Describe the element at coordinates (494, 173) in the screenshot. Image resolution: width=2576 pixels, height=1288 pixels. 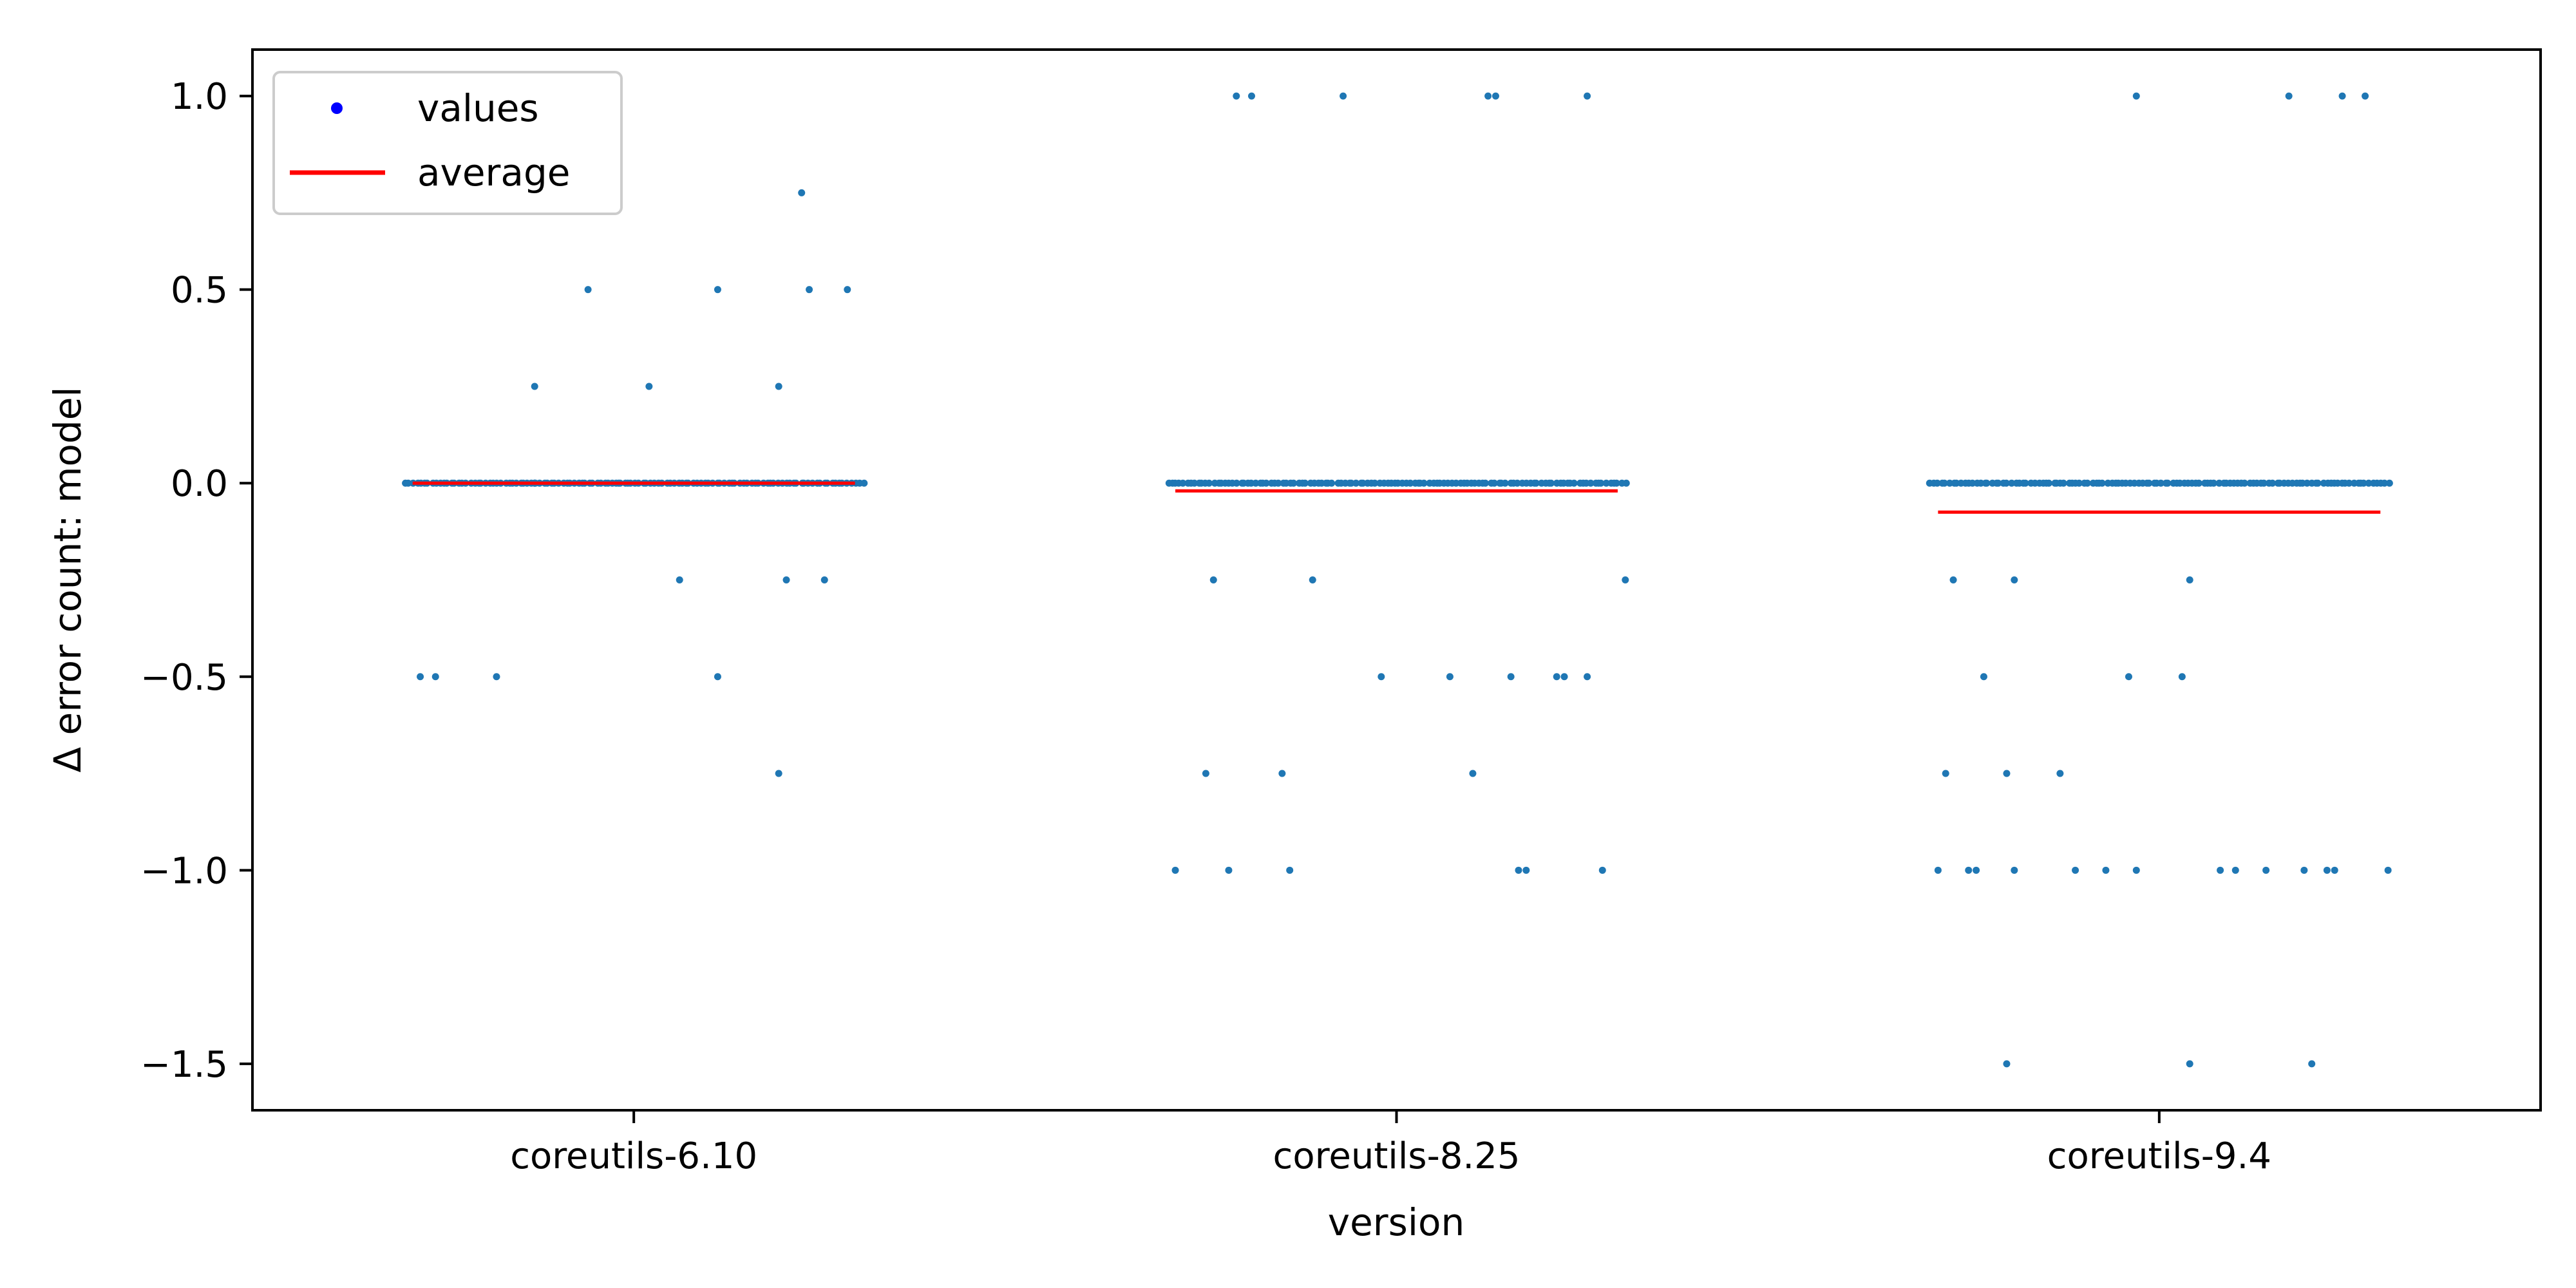
I see `legend-average-label: average` at that location.